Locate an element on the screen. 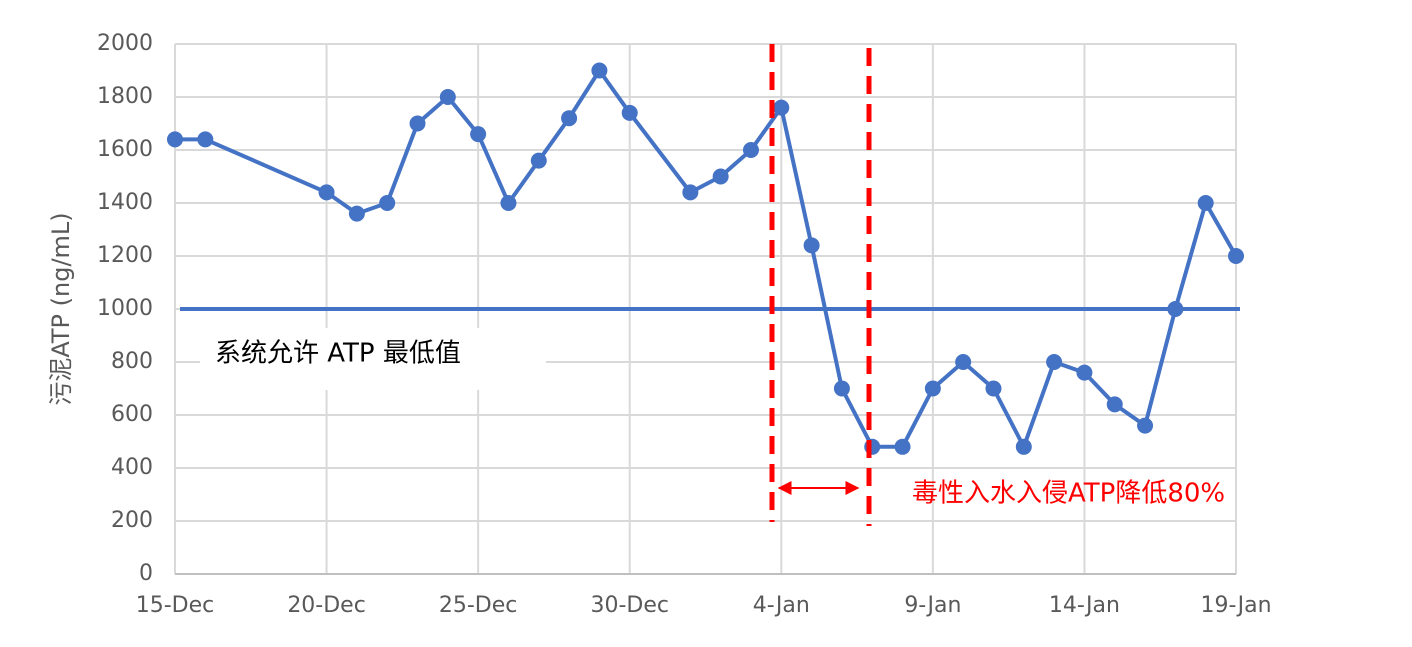  y-tick-label: 1000 is located at coordinates (125, 308).